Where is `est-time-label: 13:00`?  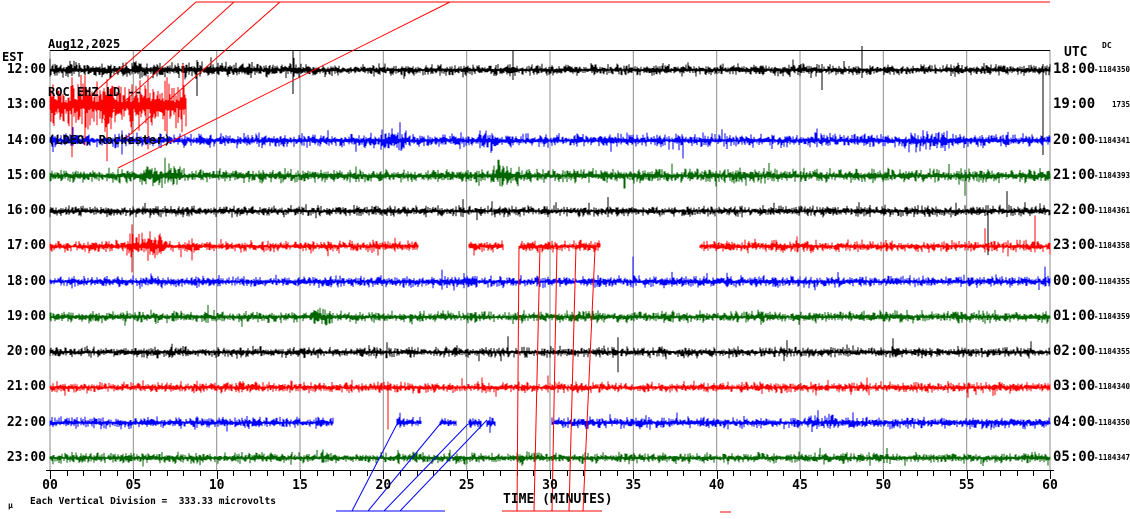
est-time-label: 13:00 is located at coordinates (26, 105).